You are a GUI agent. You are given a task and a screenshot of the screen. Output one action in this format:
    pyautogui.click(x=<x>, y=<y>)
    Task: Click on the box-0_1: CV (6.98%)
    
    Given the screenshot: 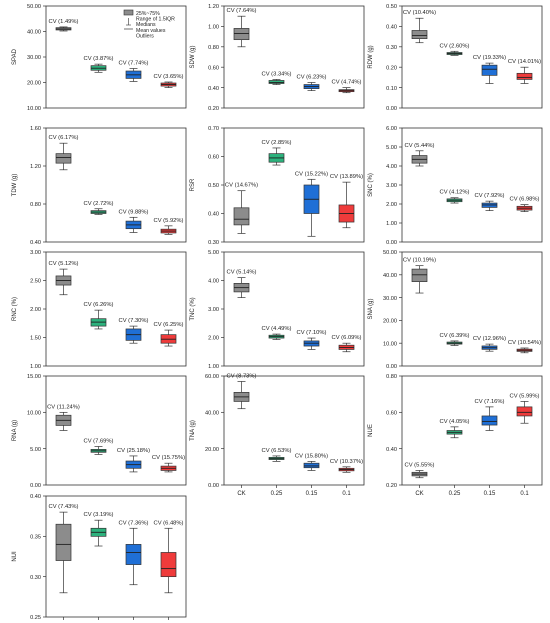 What is the action you would take?
    pyautogui.click(x=525, y=204)
    